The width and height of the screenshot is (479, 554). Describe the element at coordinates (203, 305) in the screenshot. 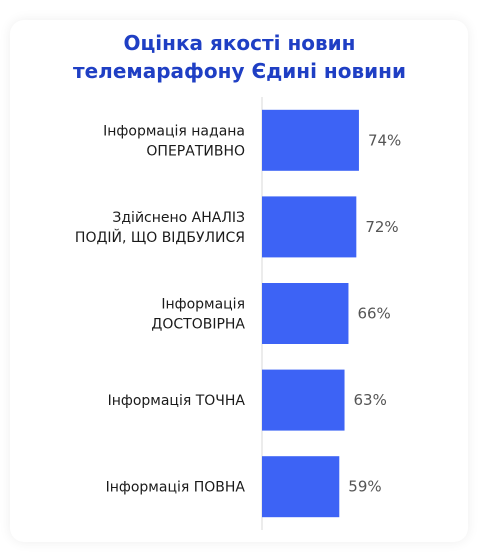

I see `category-label-3-line-1: Інформація` at that location.